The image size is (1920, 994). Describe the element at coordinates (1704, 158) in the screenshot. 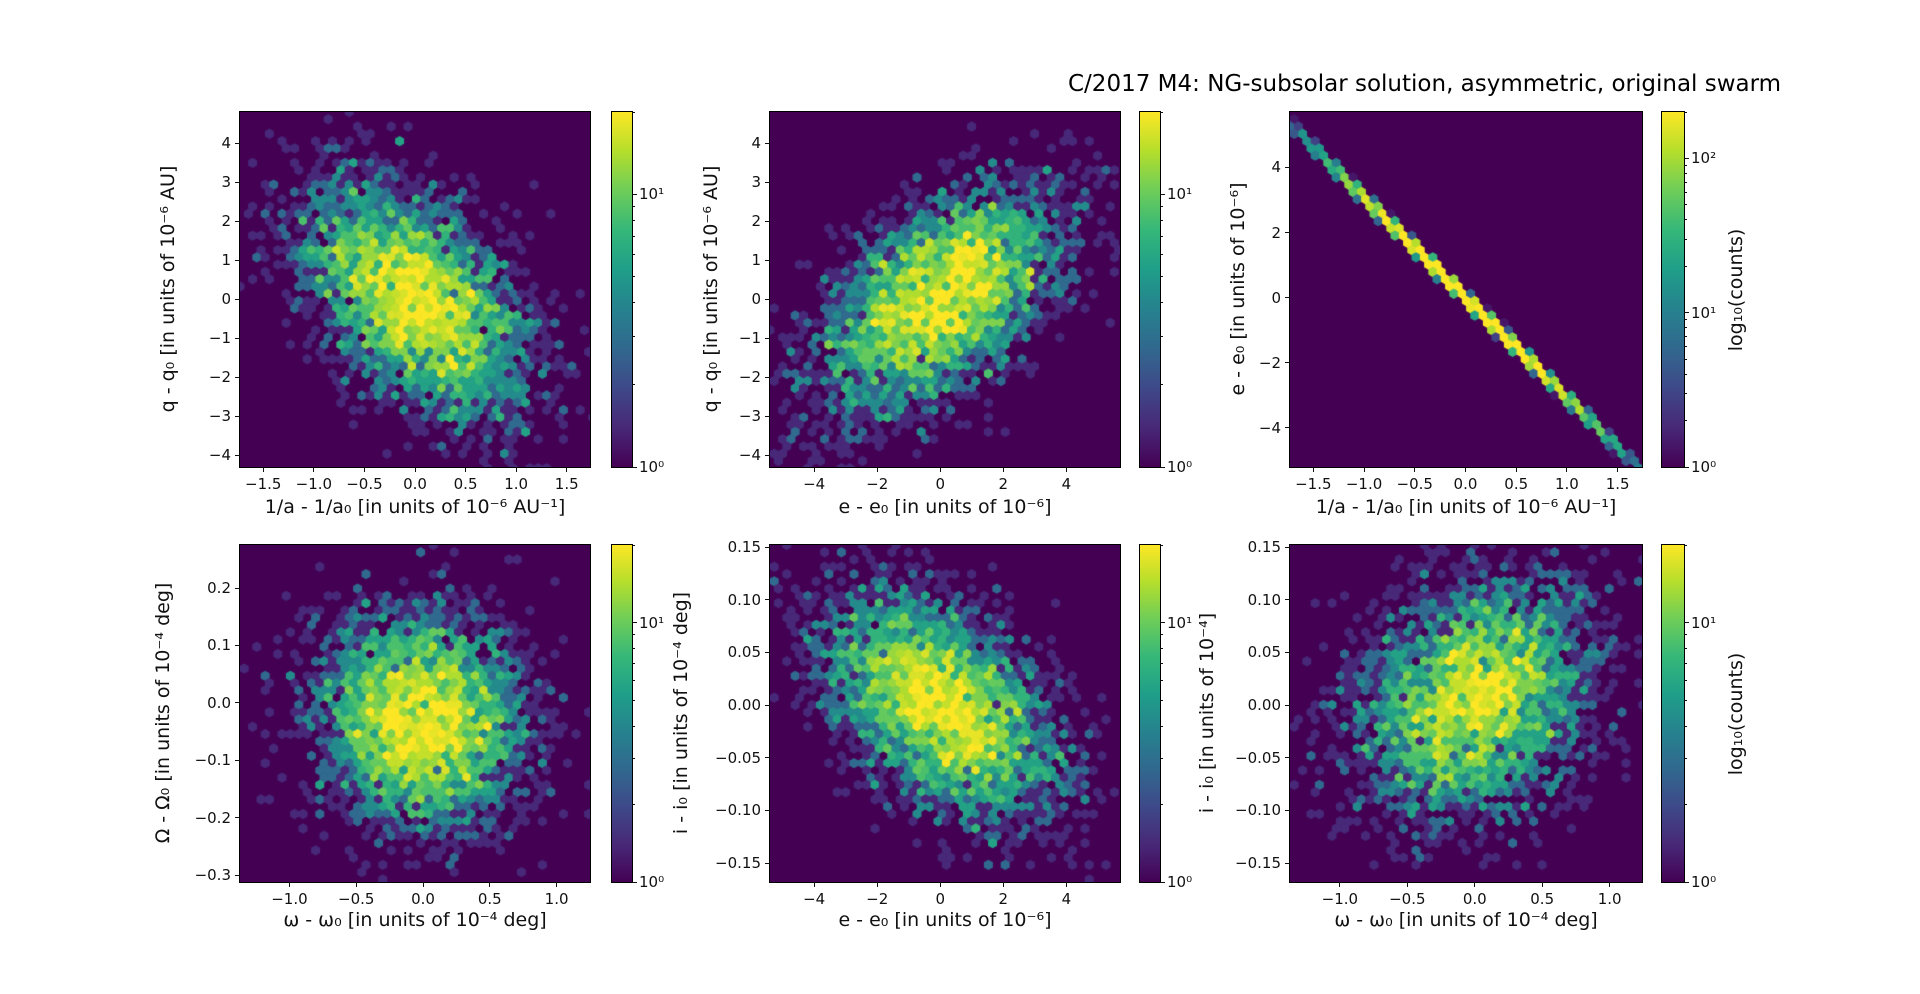

I see `colorbar-tick-label: 10²` at that location.